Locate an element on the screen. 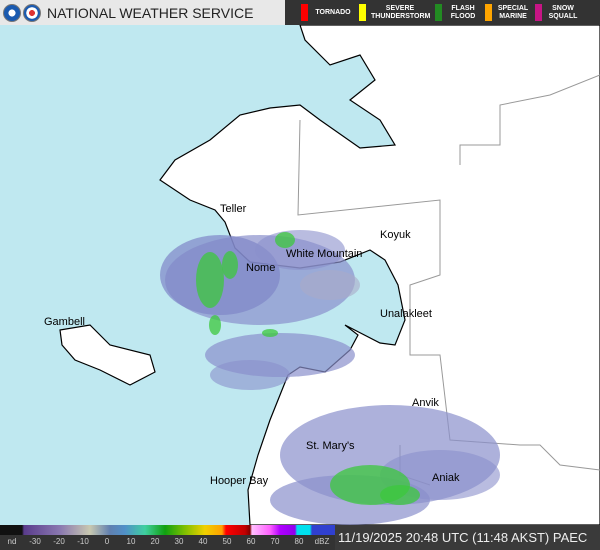 The width and height of the screenshot is (600, 550). legend-tick: 60 is located at coordinates (251, 541).